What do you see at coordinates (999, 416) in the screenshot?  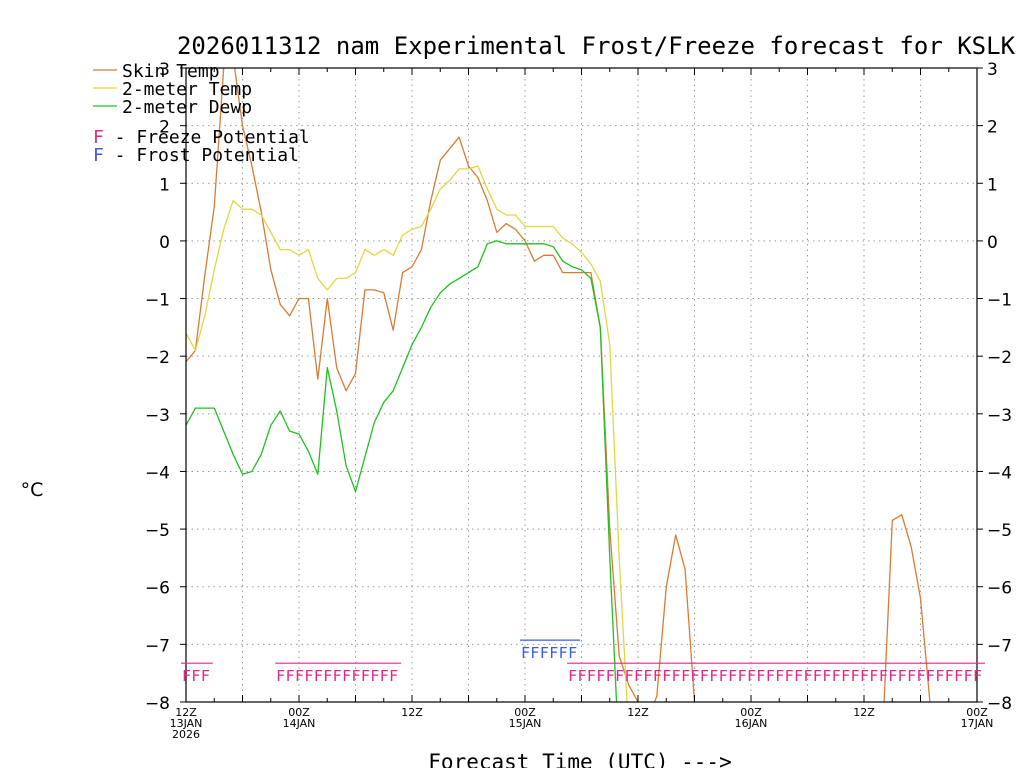 I see `y-tick-label-right: −3` at bounding box center [999, 416].